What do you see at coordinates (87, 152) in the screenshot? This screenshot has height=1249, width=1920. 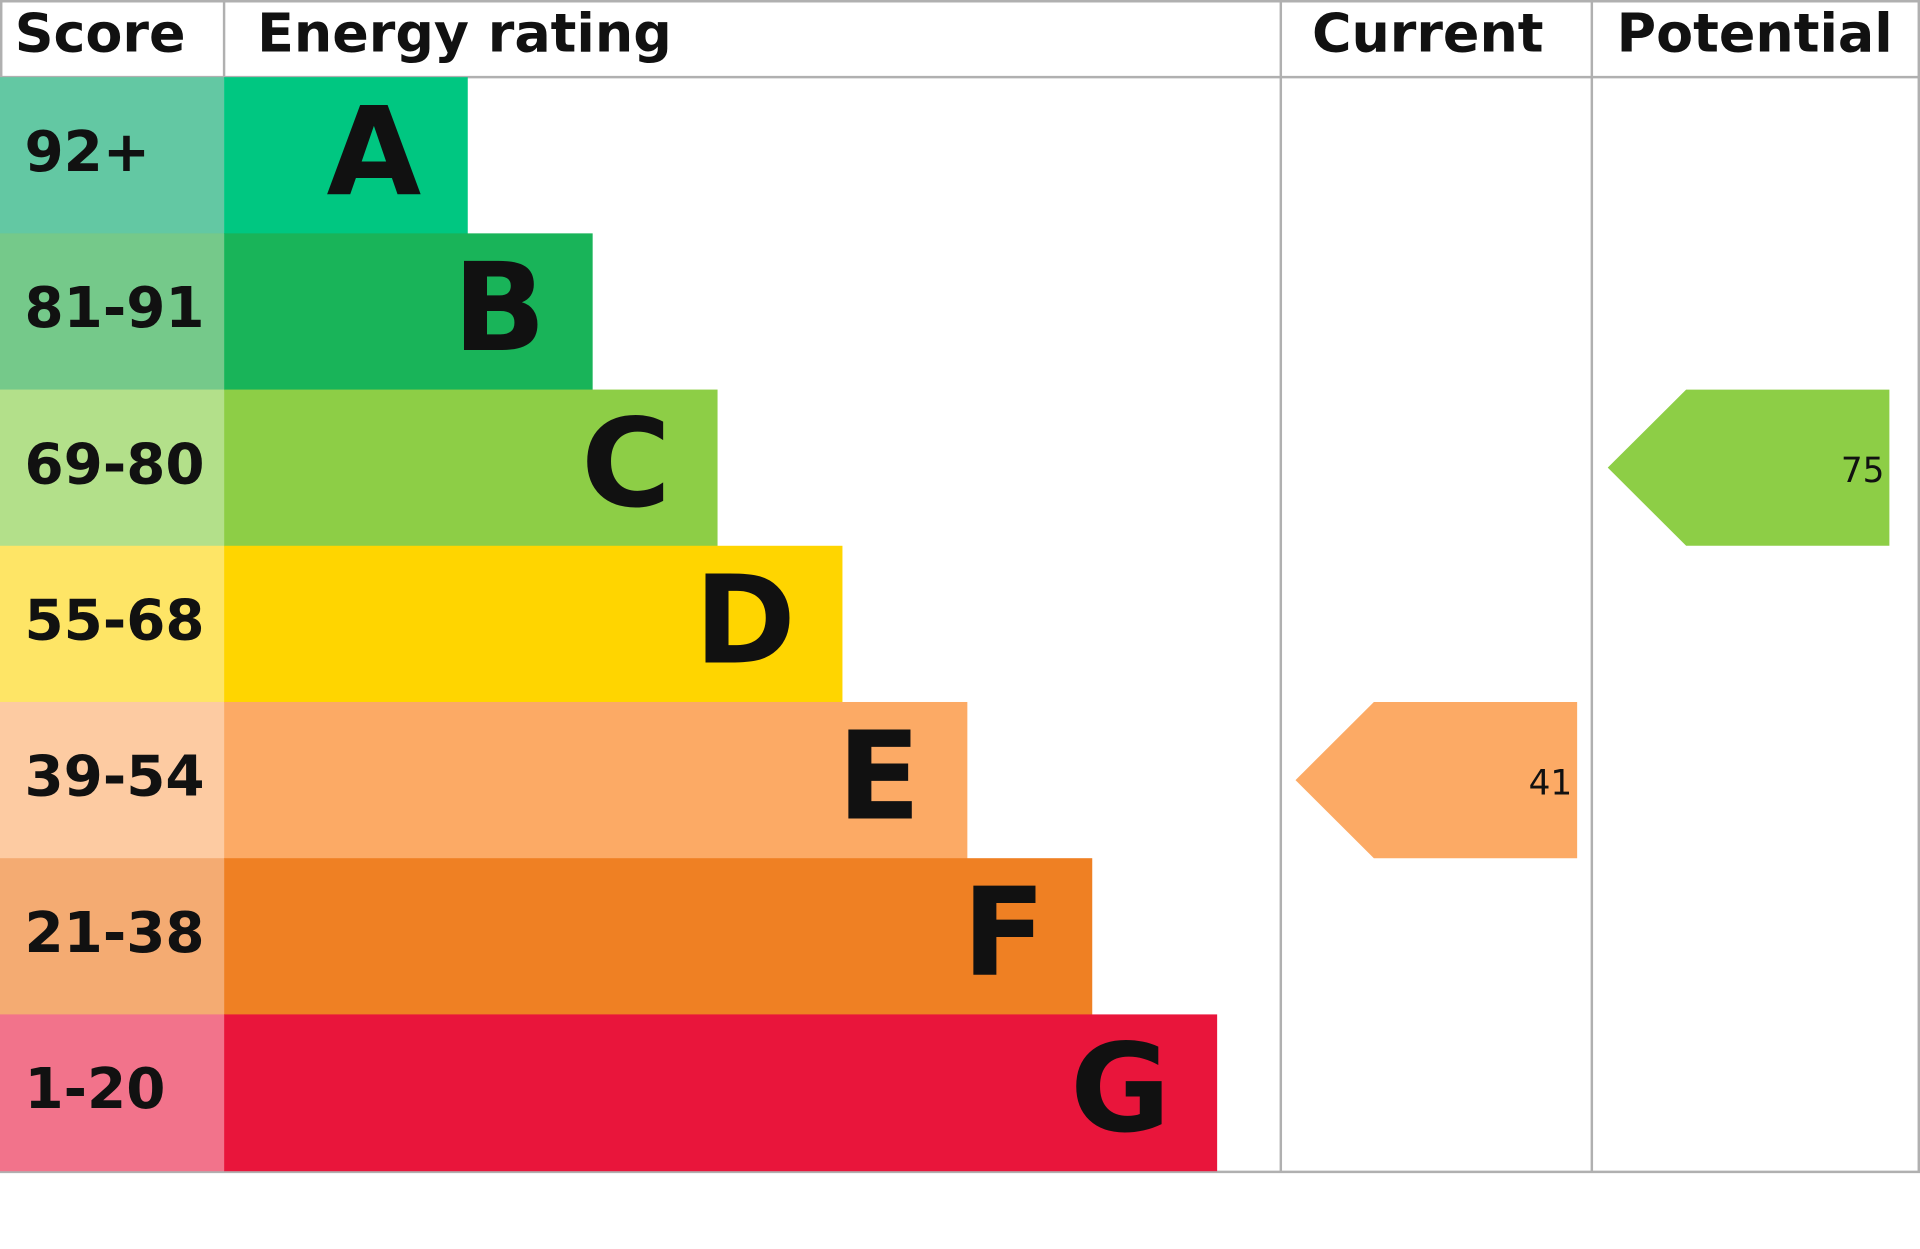 I see `score-label: 92+` at bounding box center [87, 152].